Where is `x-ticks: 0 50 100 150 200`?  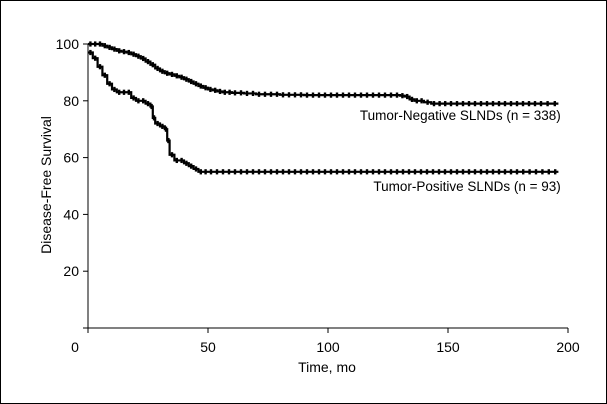 x-ticks: 0 50 100 150 200 is located at coordinates (325, 341).